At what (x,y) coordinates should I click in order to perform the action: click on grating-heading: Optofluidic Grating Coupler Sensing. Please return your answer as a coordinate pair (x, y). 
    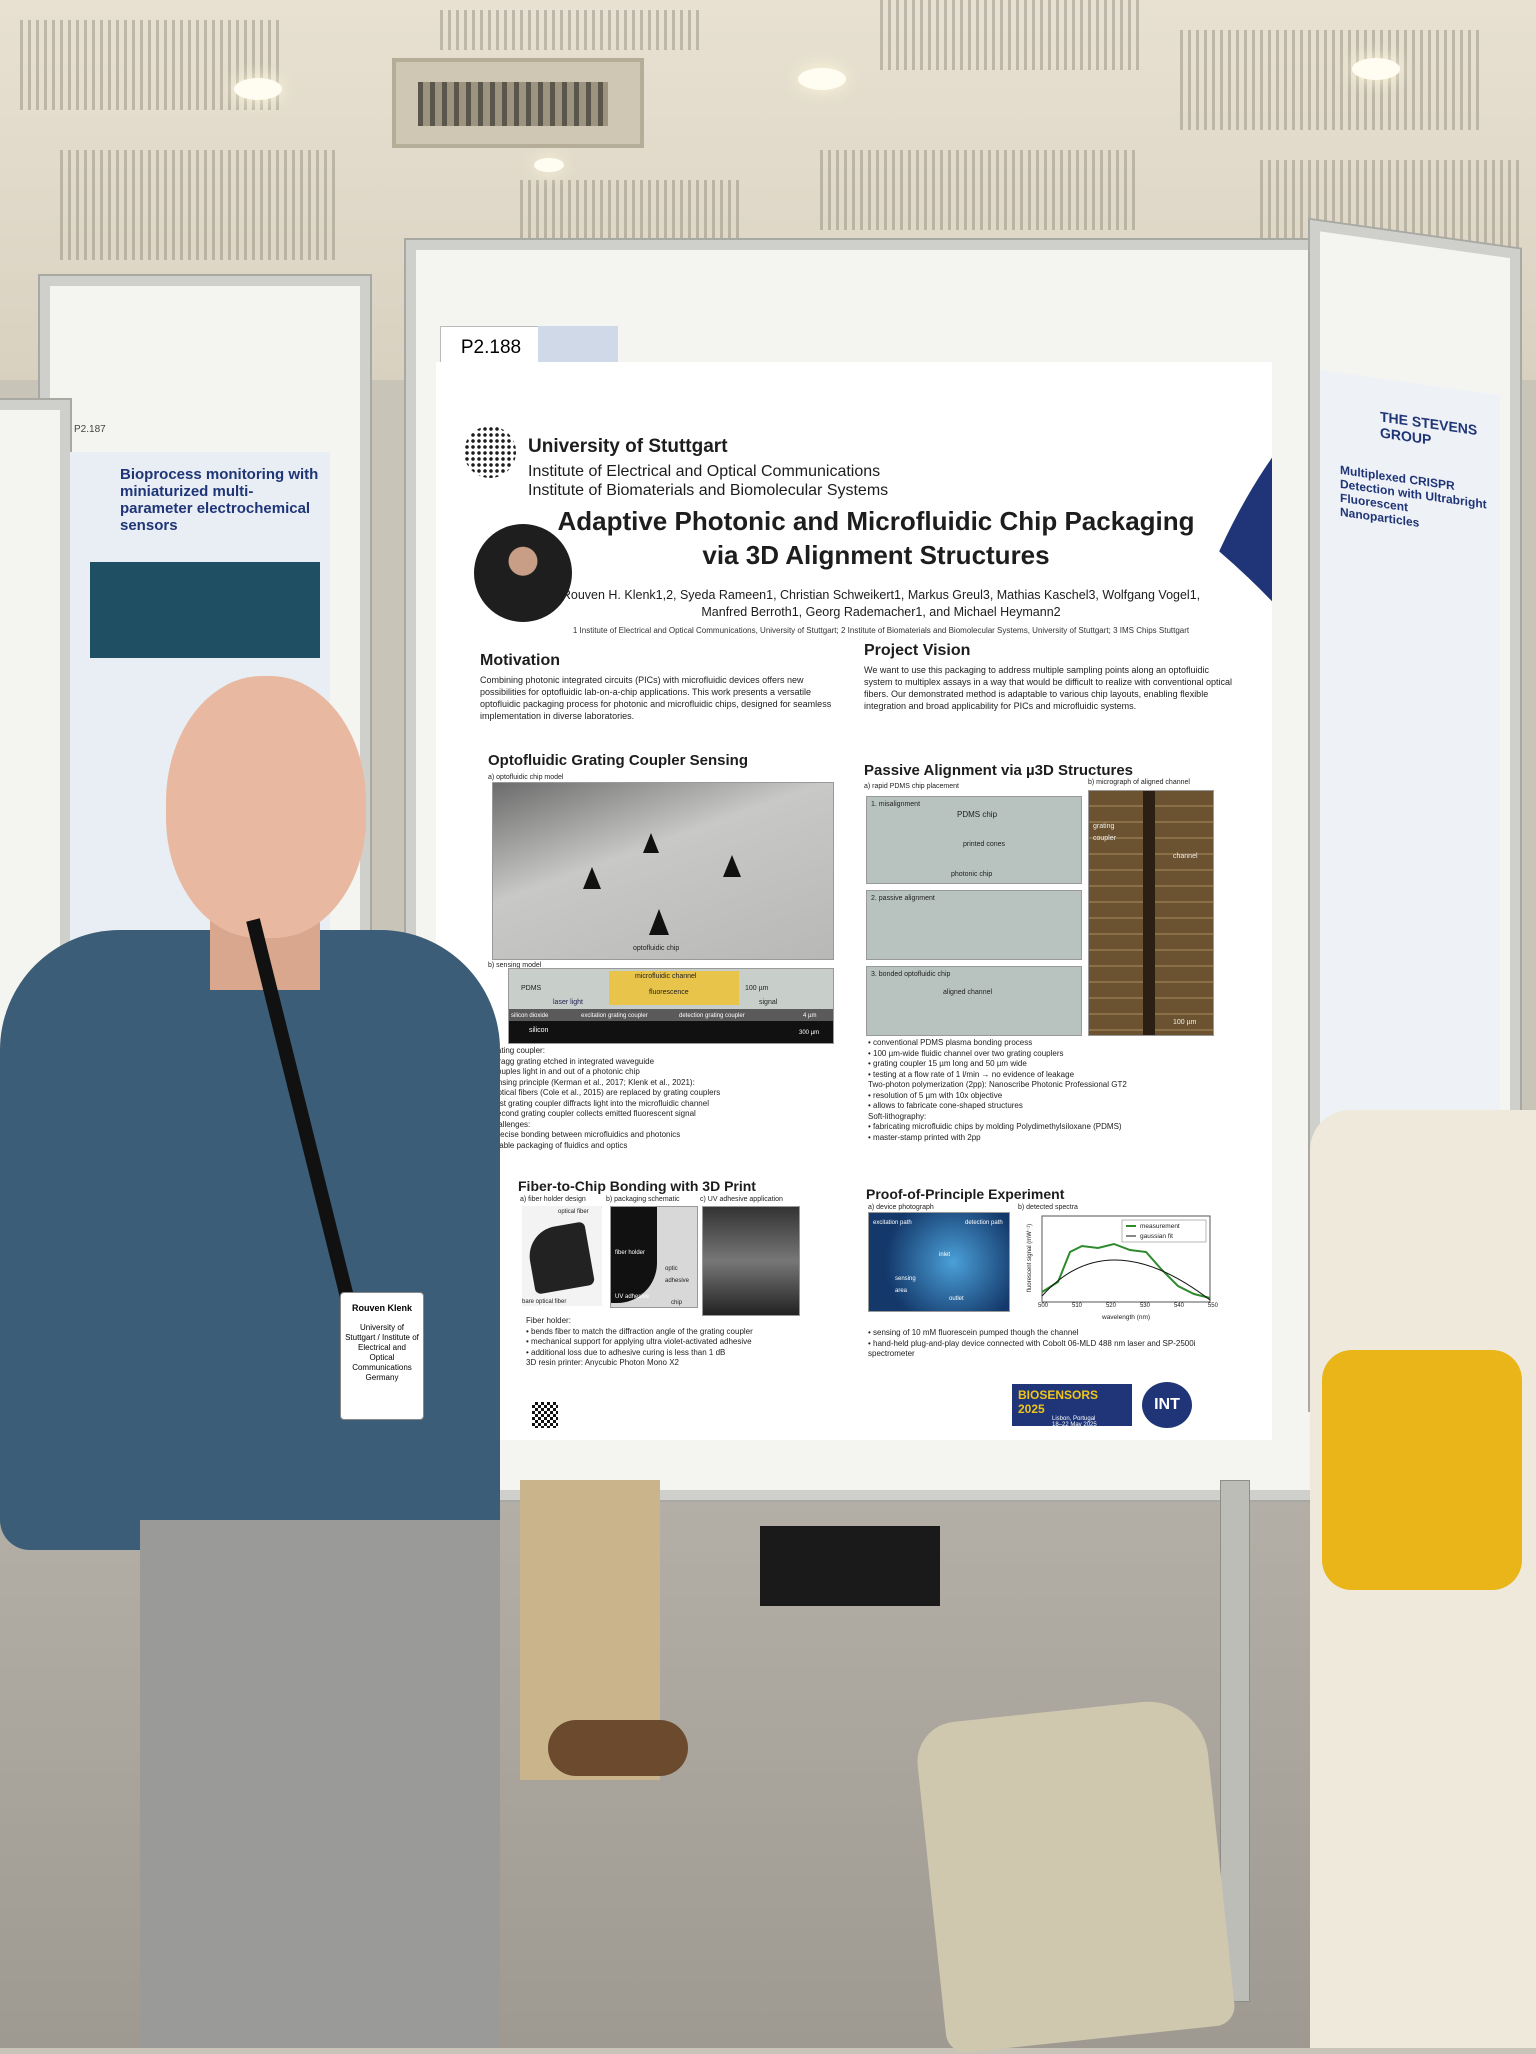
    Looking at the image, I should click on (618, 760).